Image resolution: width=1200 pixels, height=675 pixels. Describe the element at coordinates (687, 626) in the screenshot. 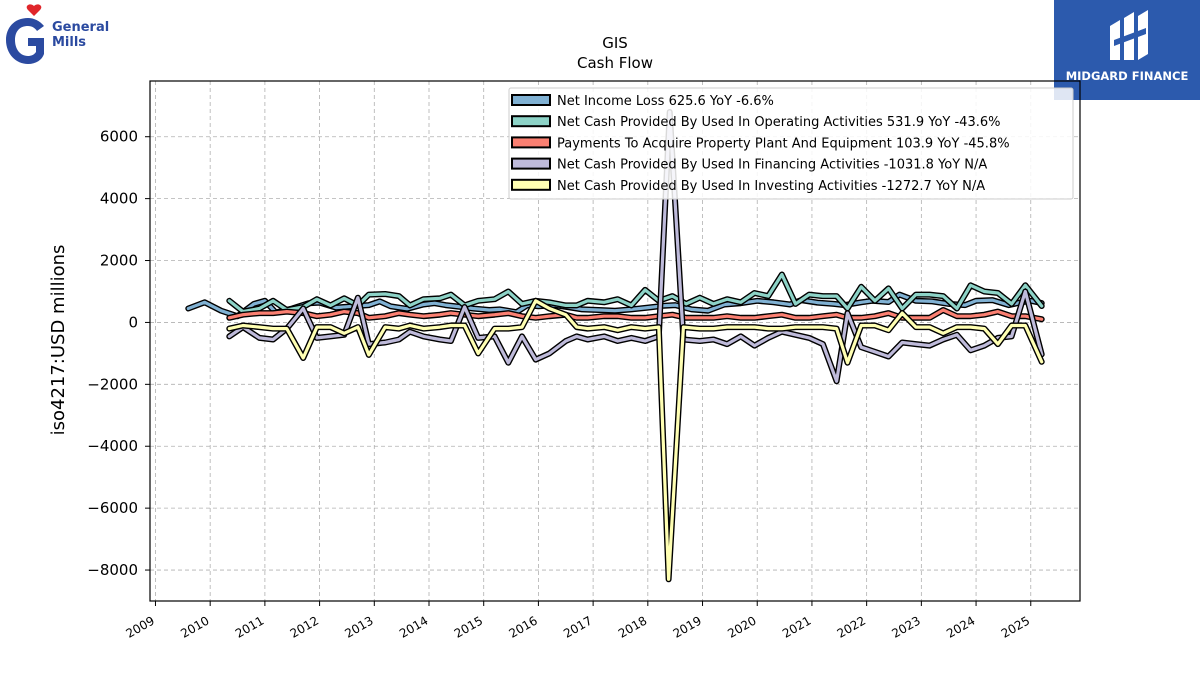

I see `x-tick-label: 2019` at that location.